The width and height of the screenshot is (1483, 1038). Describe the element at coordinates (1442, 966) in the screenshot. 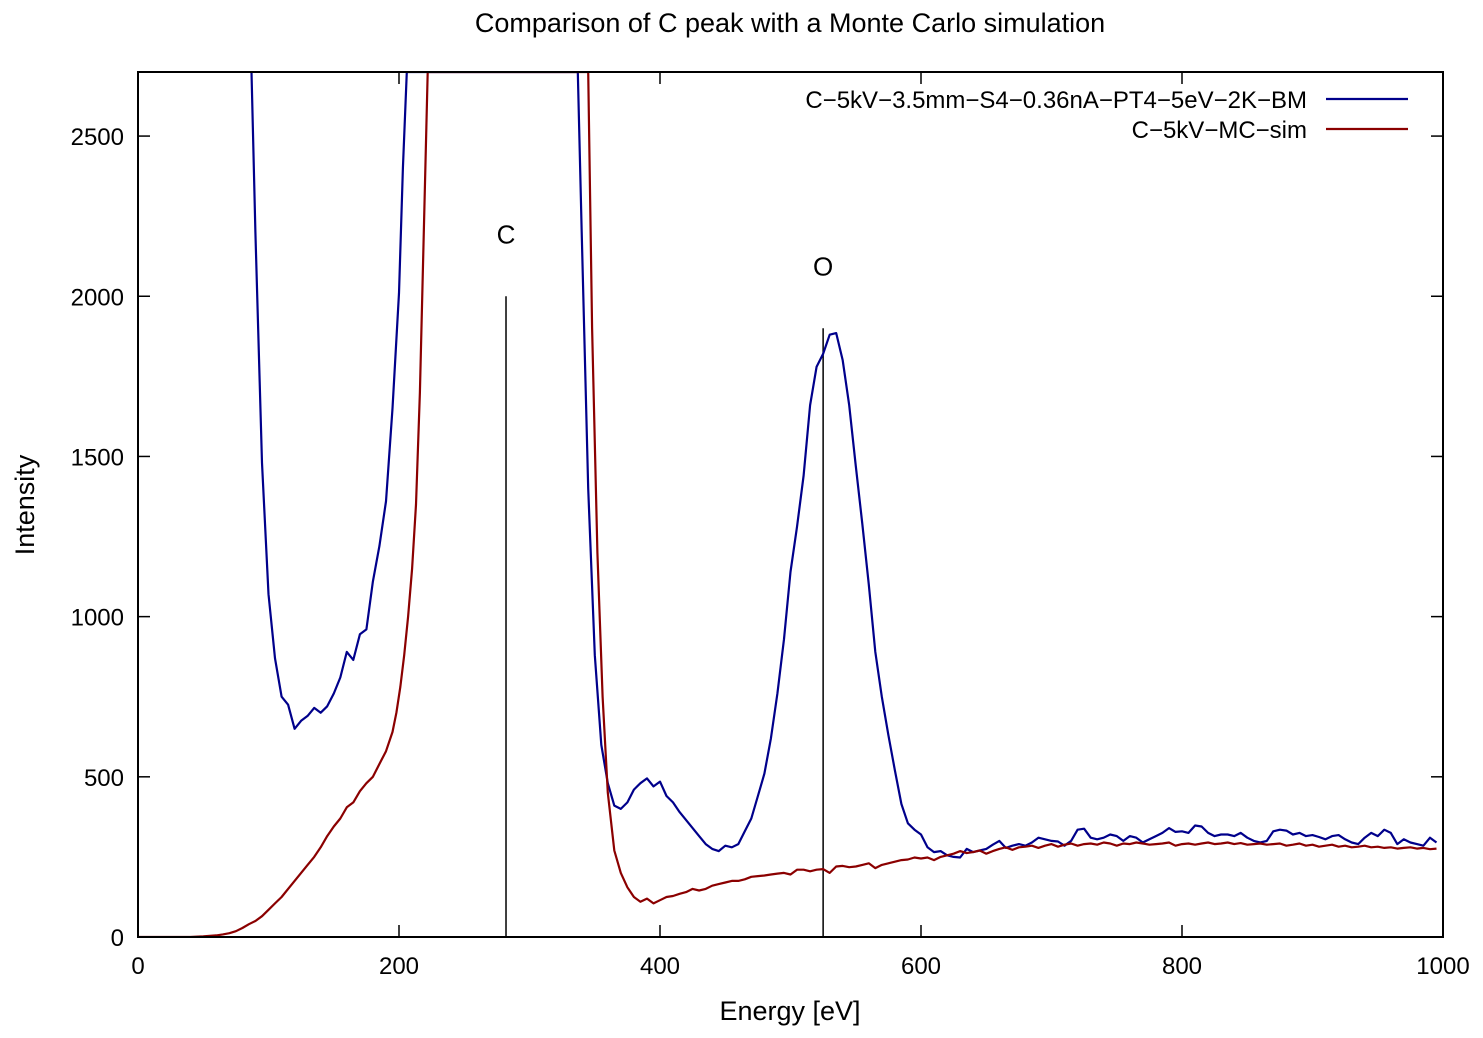

I see `x-tick-label-5: 1000` at that location.